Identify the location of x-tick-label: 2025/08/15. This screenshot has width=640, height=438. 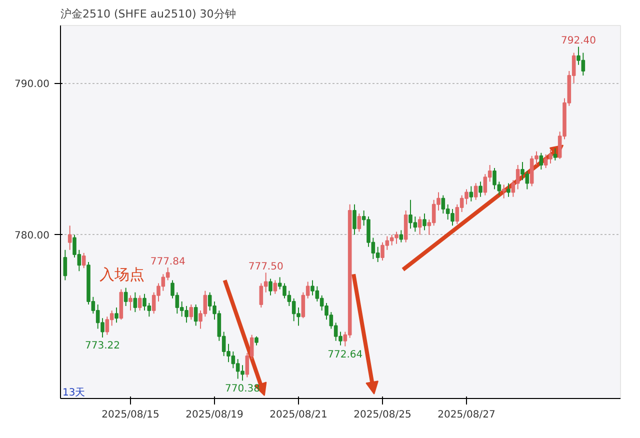
(131, 415).